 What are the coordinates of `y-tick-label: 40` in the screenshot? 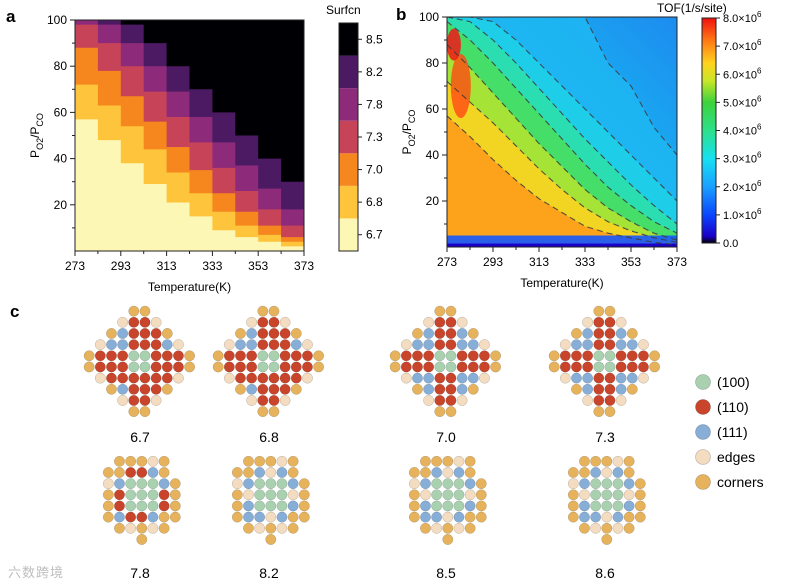 It's located at (61, 159).